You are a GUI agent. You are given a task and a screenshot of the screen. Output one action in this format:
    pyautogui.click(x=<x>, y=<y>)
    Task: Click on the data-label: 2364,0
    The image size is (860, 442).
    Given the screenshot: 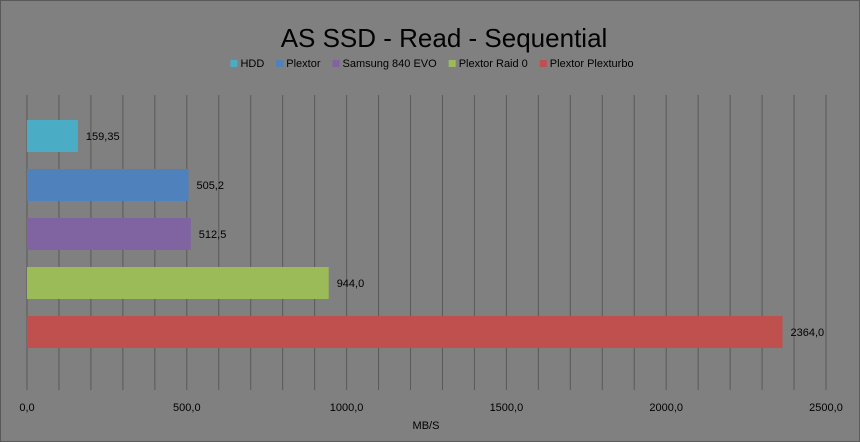 What is the action you would take?
    pyautogui.click(x=808, y=333)
    